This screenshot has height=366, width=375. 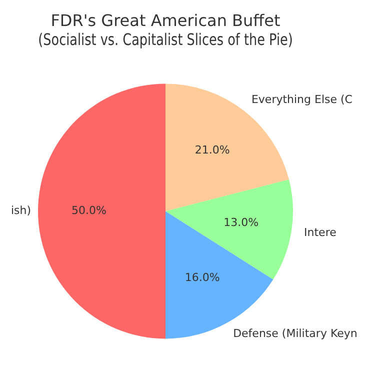 What do you see at coordinates (241, 223) in the screenshot?
I see `data-label: 13.0%` at bounding box center [241, 223].